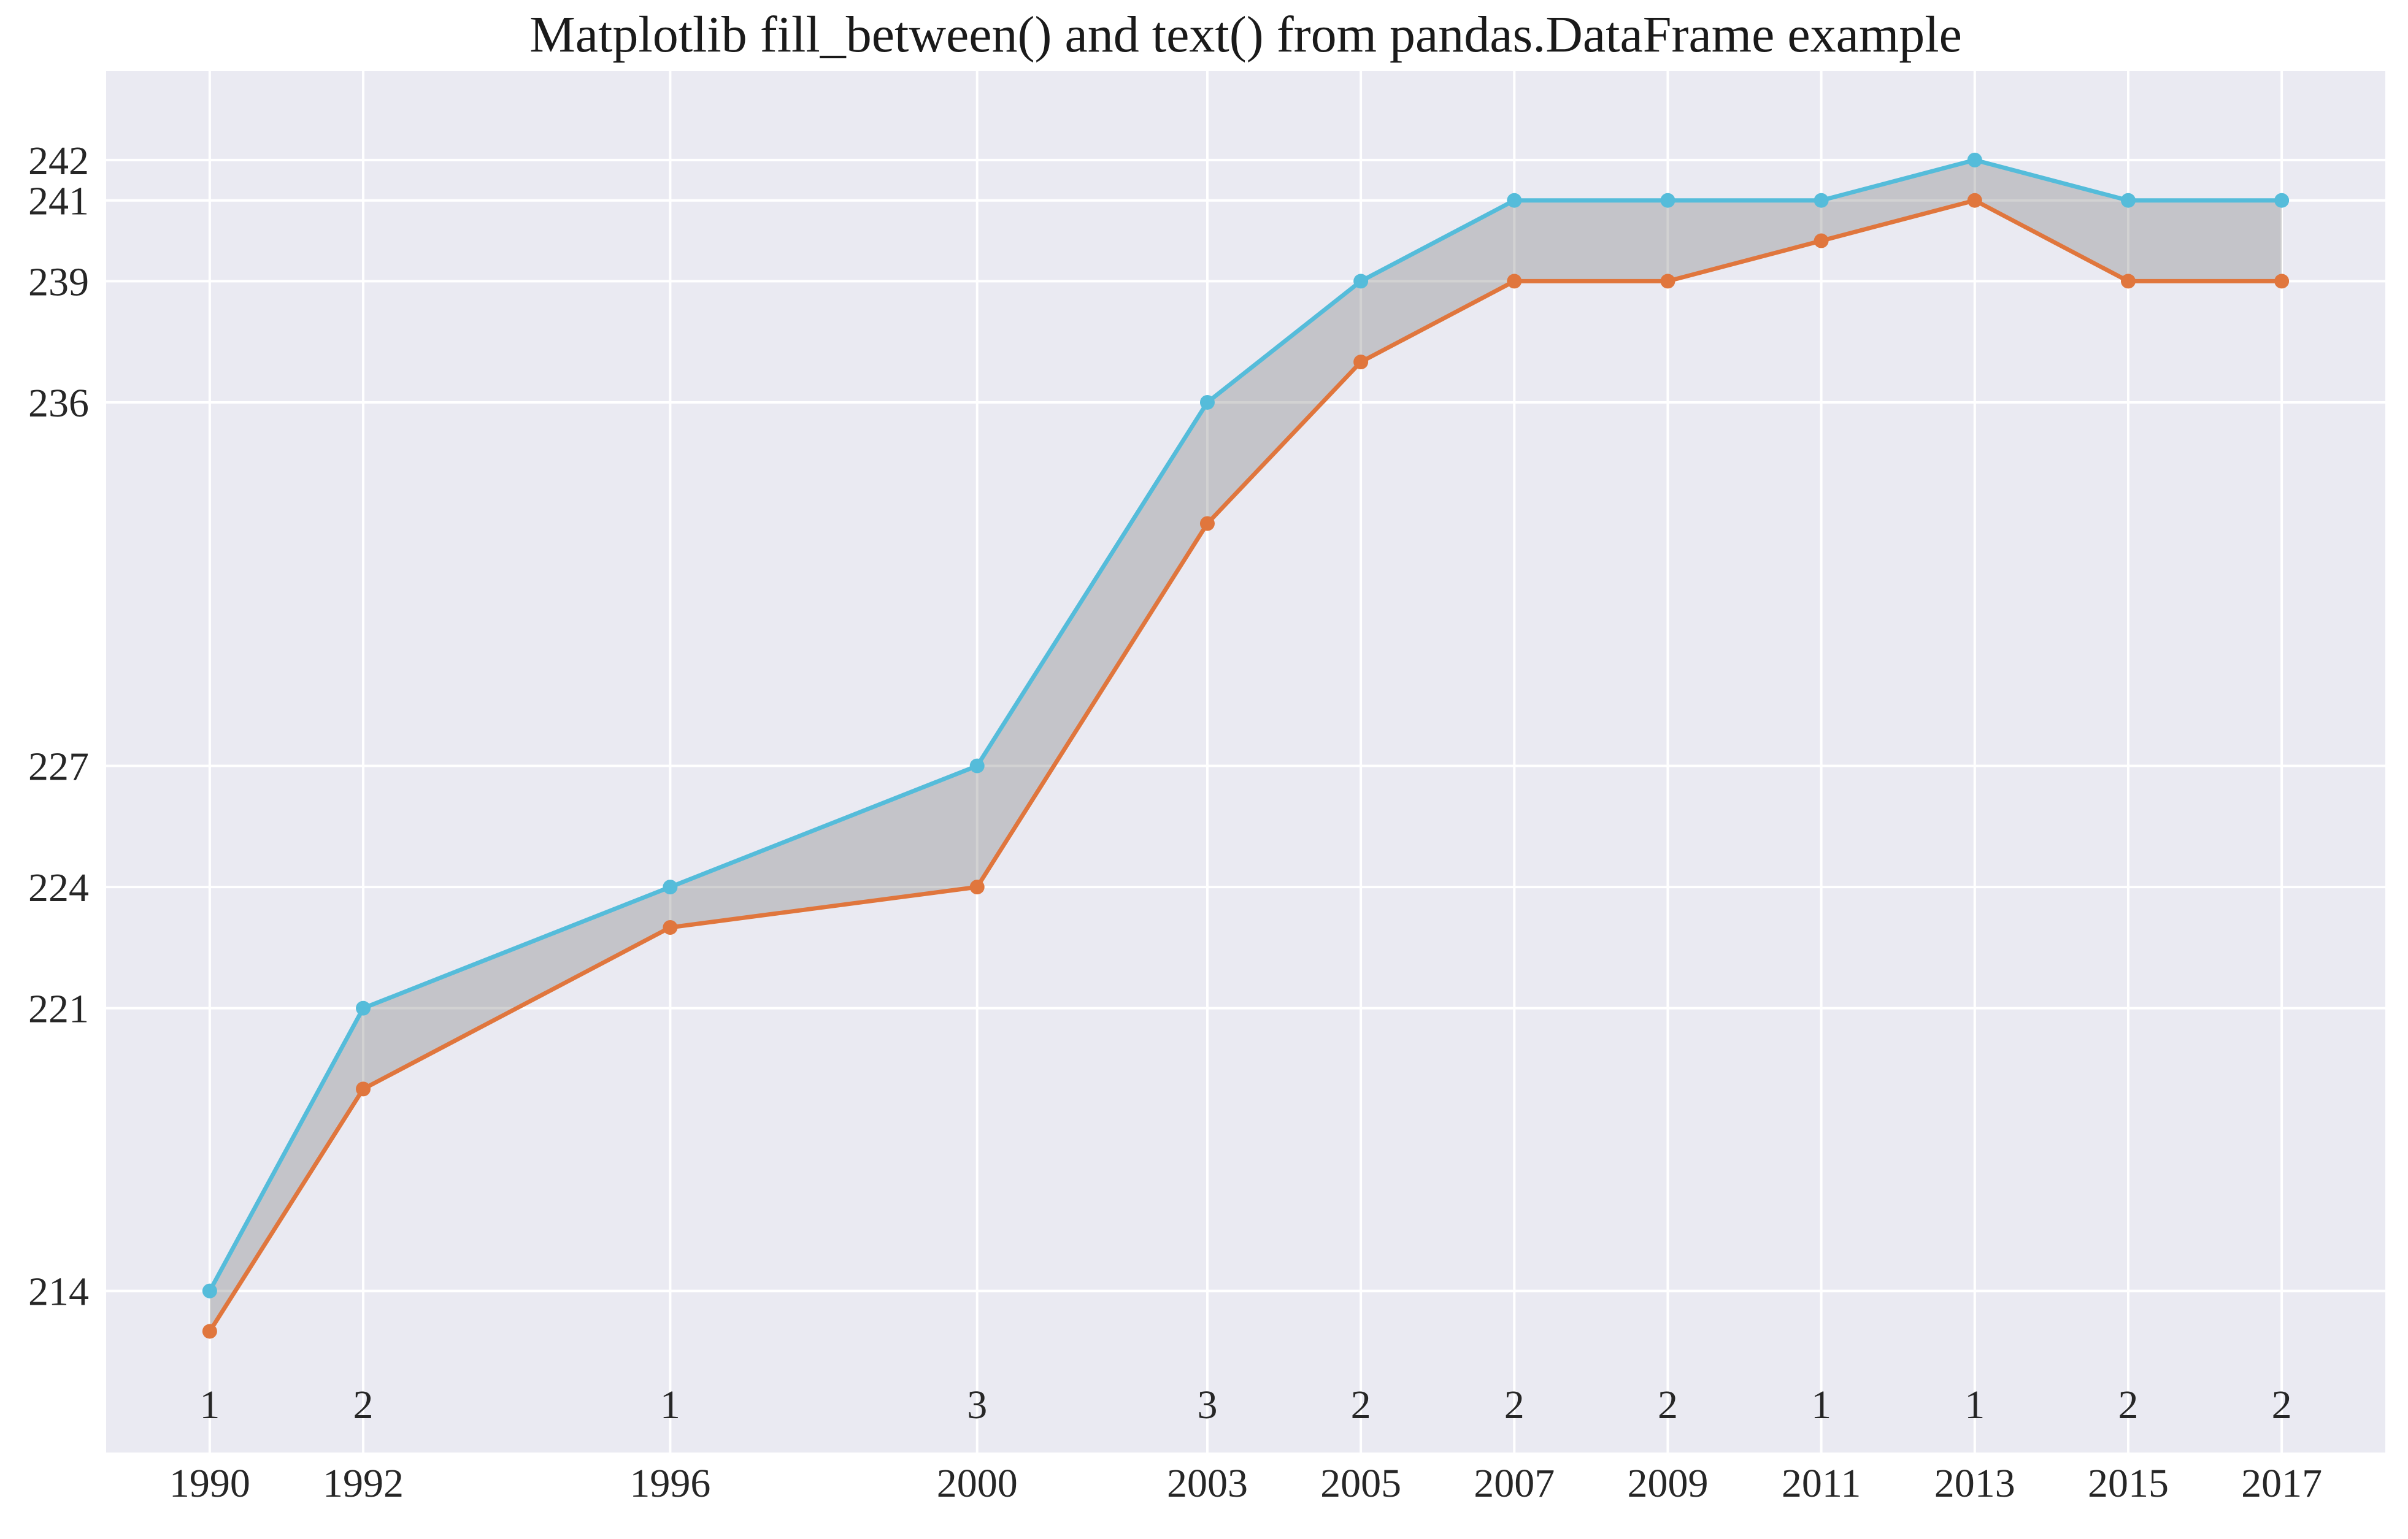 The height and width of the screenshot is (1539, 2408). I want to click on x-tick-label: 1992, so click(363, 1483).